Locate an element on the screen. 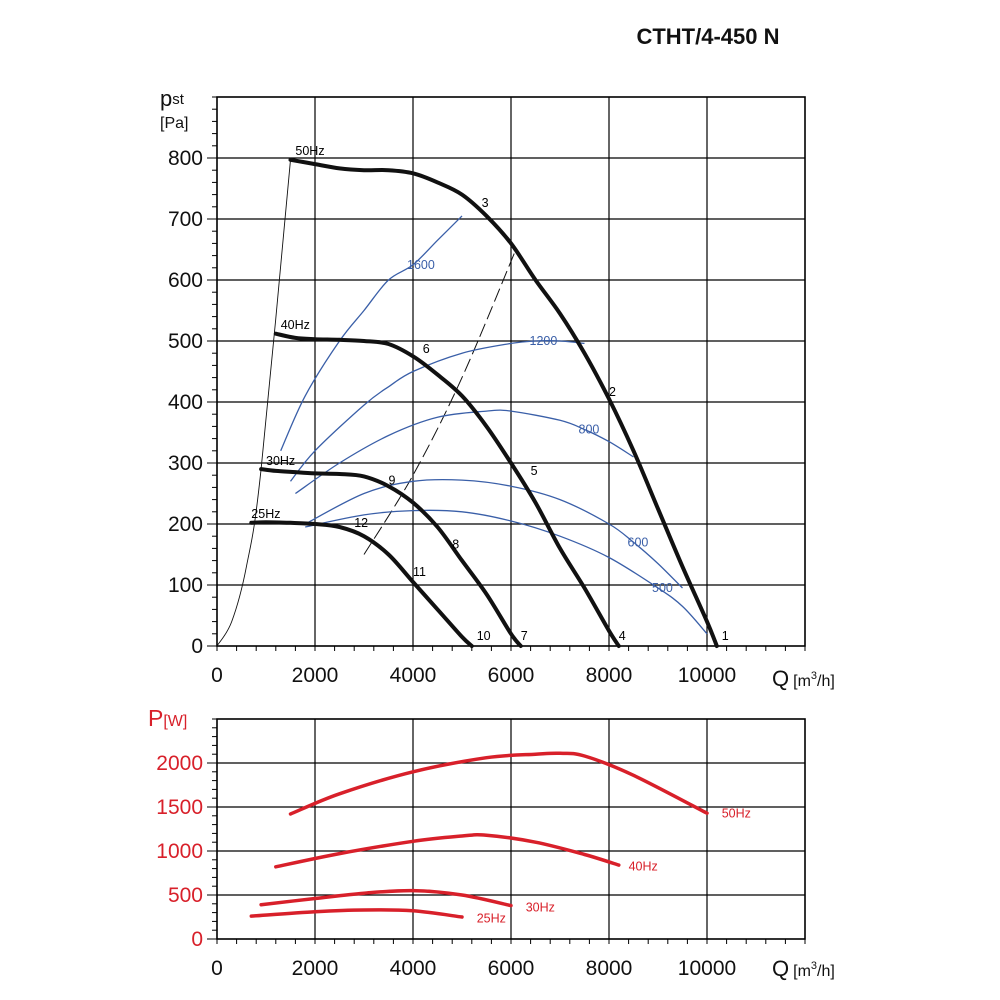  efficiency-label-500: 500 is located at coordinates (662, 588).